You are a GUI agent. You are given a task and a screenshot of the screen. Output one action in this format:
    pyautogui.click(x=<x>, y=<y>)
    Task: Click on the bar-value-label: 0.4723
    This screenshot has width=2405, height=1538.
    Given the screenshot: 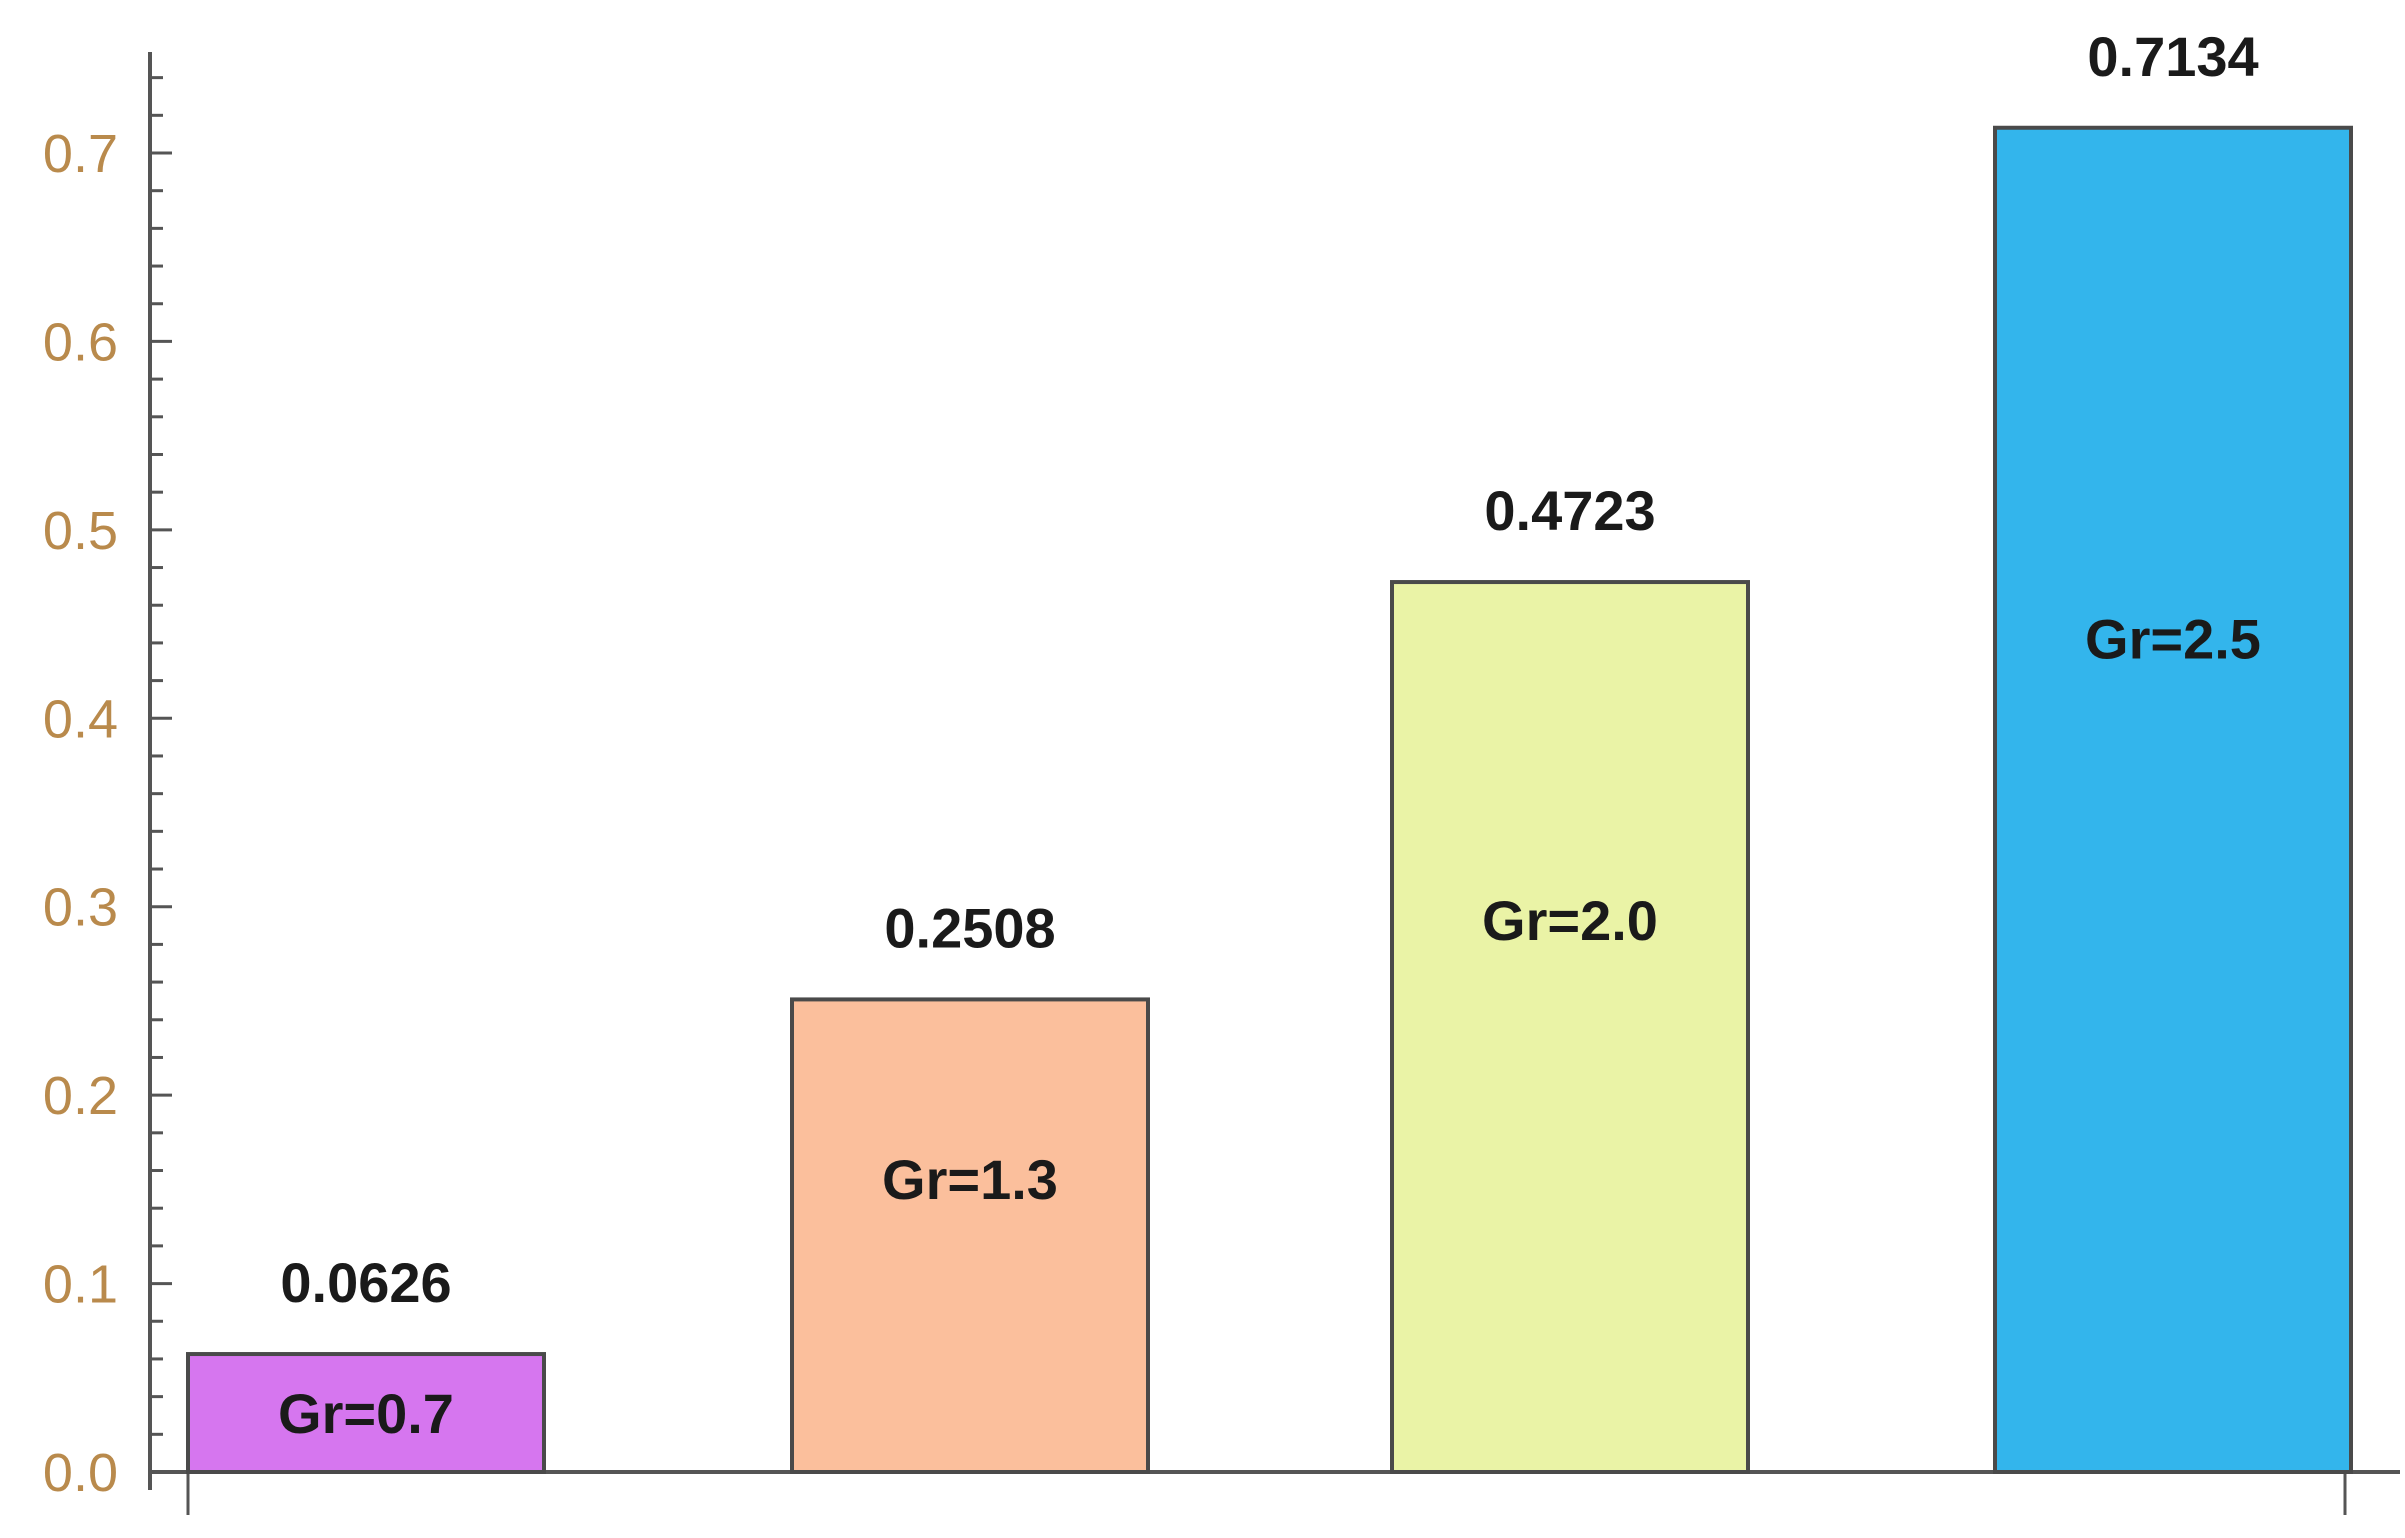 What is the action you would take?
    pyautogui.click(x=1569, y=510)
    